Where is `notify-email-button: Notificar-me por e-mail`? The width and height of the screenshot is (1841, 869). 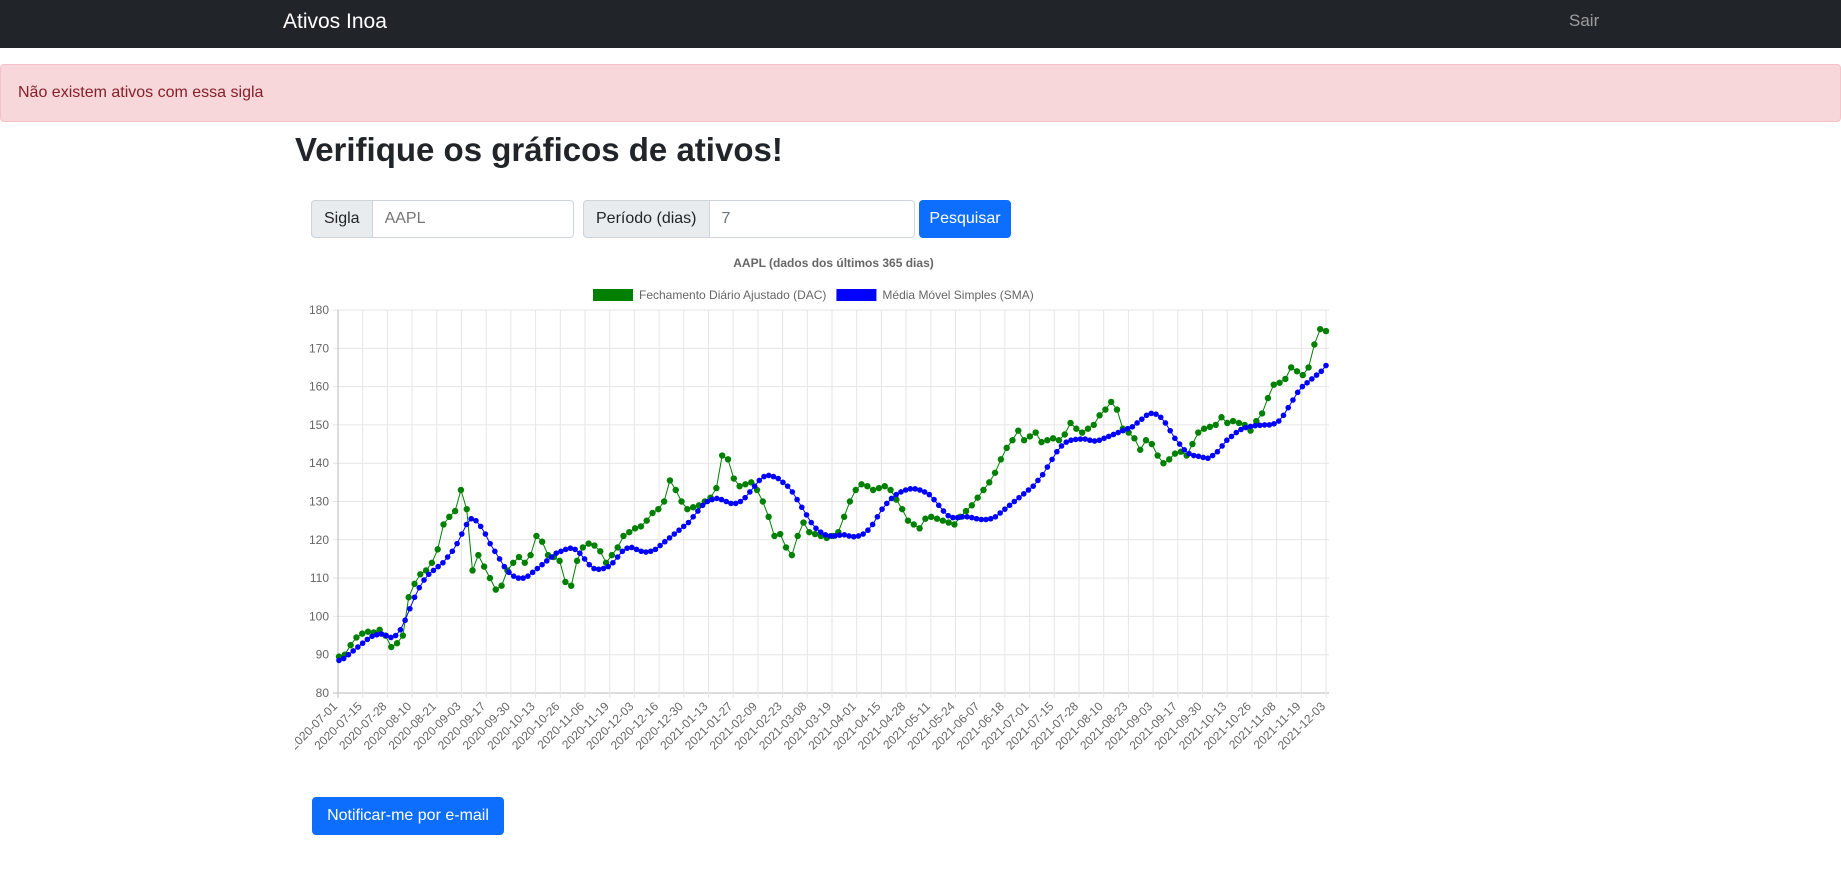 notify-email-button: Notificar-me por e-mail is located at coordinates (408, 816).